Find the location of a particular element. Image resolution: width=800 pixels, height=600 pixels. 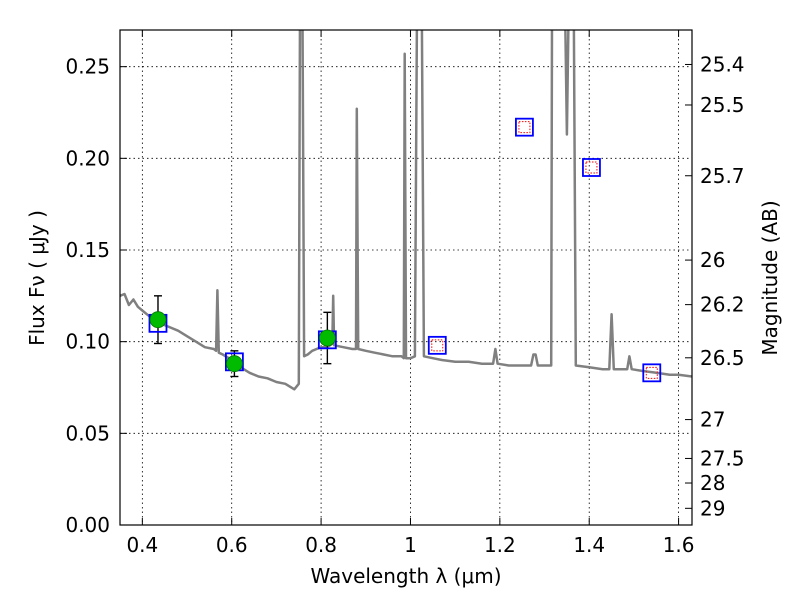

x-tick-label: 0.6 is located at coordinates (232, 545).